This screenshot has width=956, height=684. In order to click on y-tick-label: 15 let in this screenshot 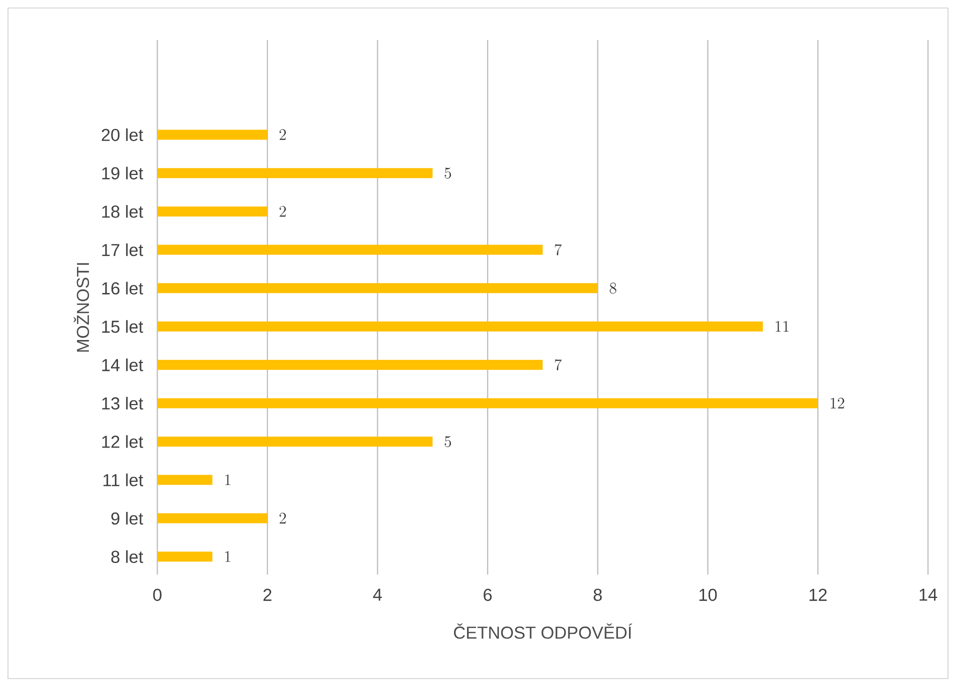, I will do `click(123, 326)`.